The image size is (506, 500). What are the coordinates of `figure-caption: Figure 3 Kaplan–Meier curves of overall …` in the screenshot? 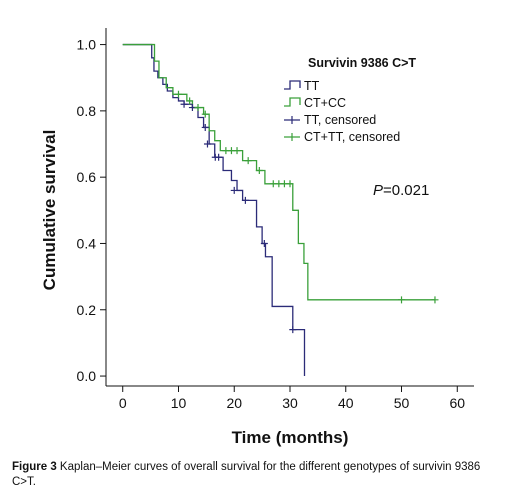 It's located at (254, 475).